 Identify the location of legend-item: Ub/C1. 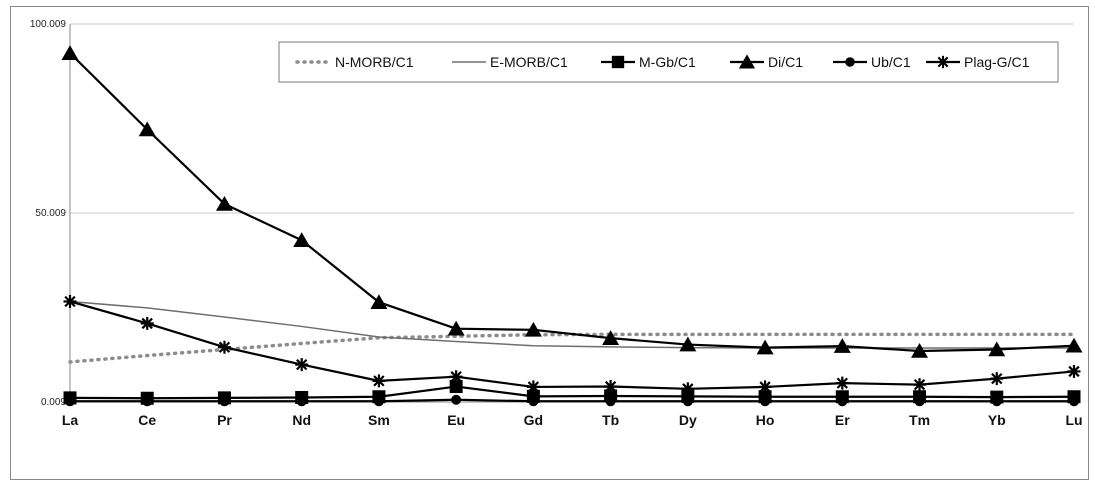
(872, 62).